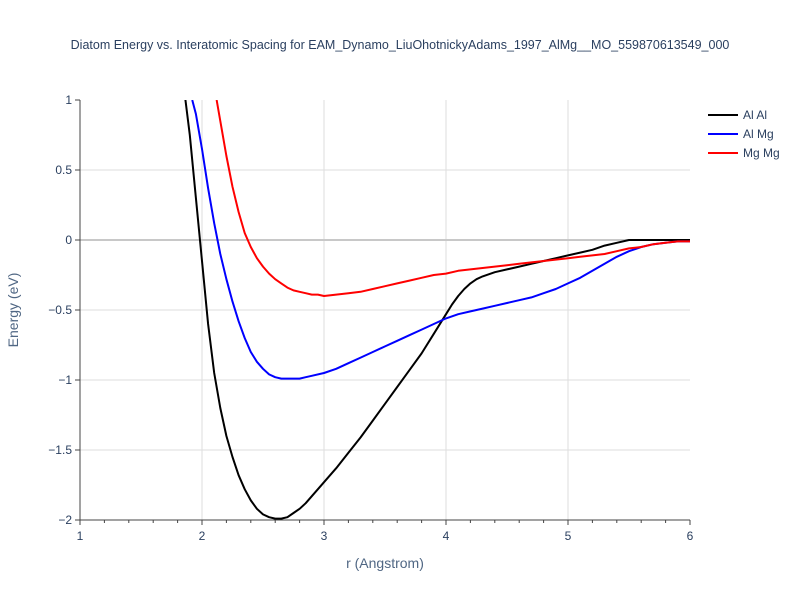 The height and width of the screenshot is (600, 800). I want to click on legend-label-al-mg: Al Mg, so click(758, 134).